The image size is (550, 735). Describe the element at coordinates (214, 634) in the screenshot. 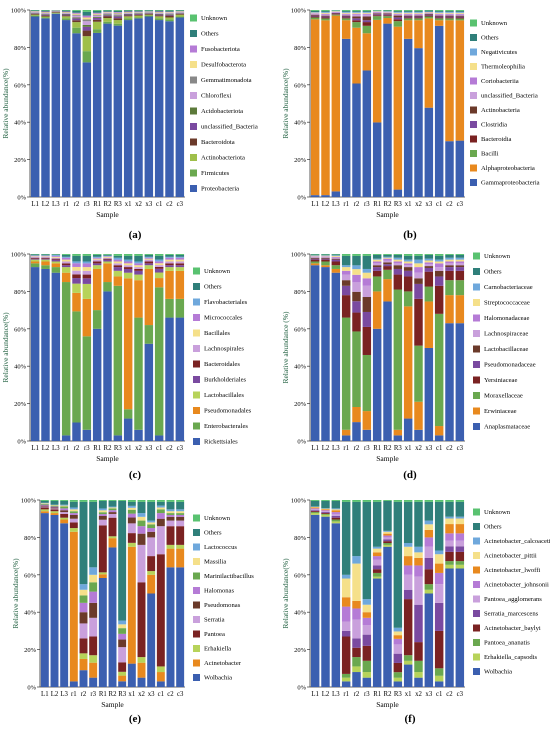

I see `legend-label: Pantoea` at that location.